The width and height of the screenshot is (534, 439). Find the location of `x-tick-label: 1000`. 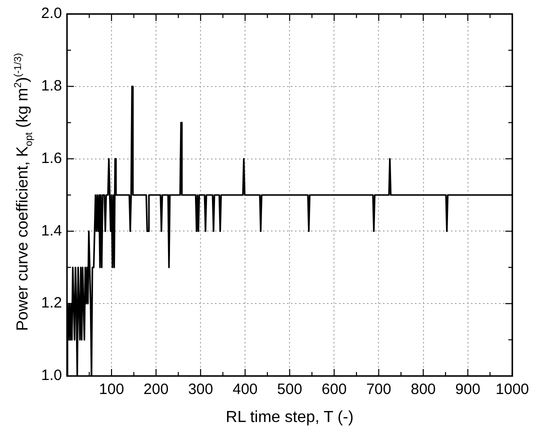

x-tick-label: 1000 is located at coordinates (513, 389).